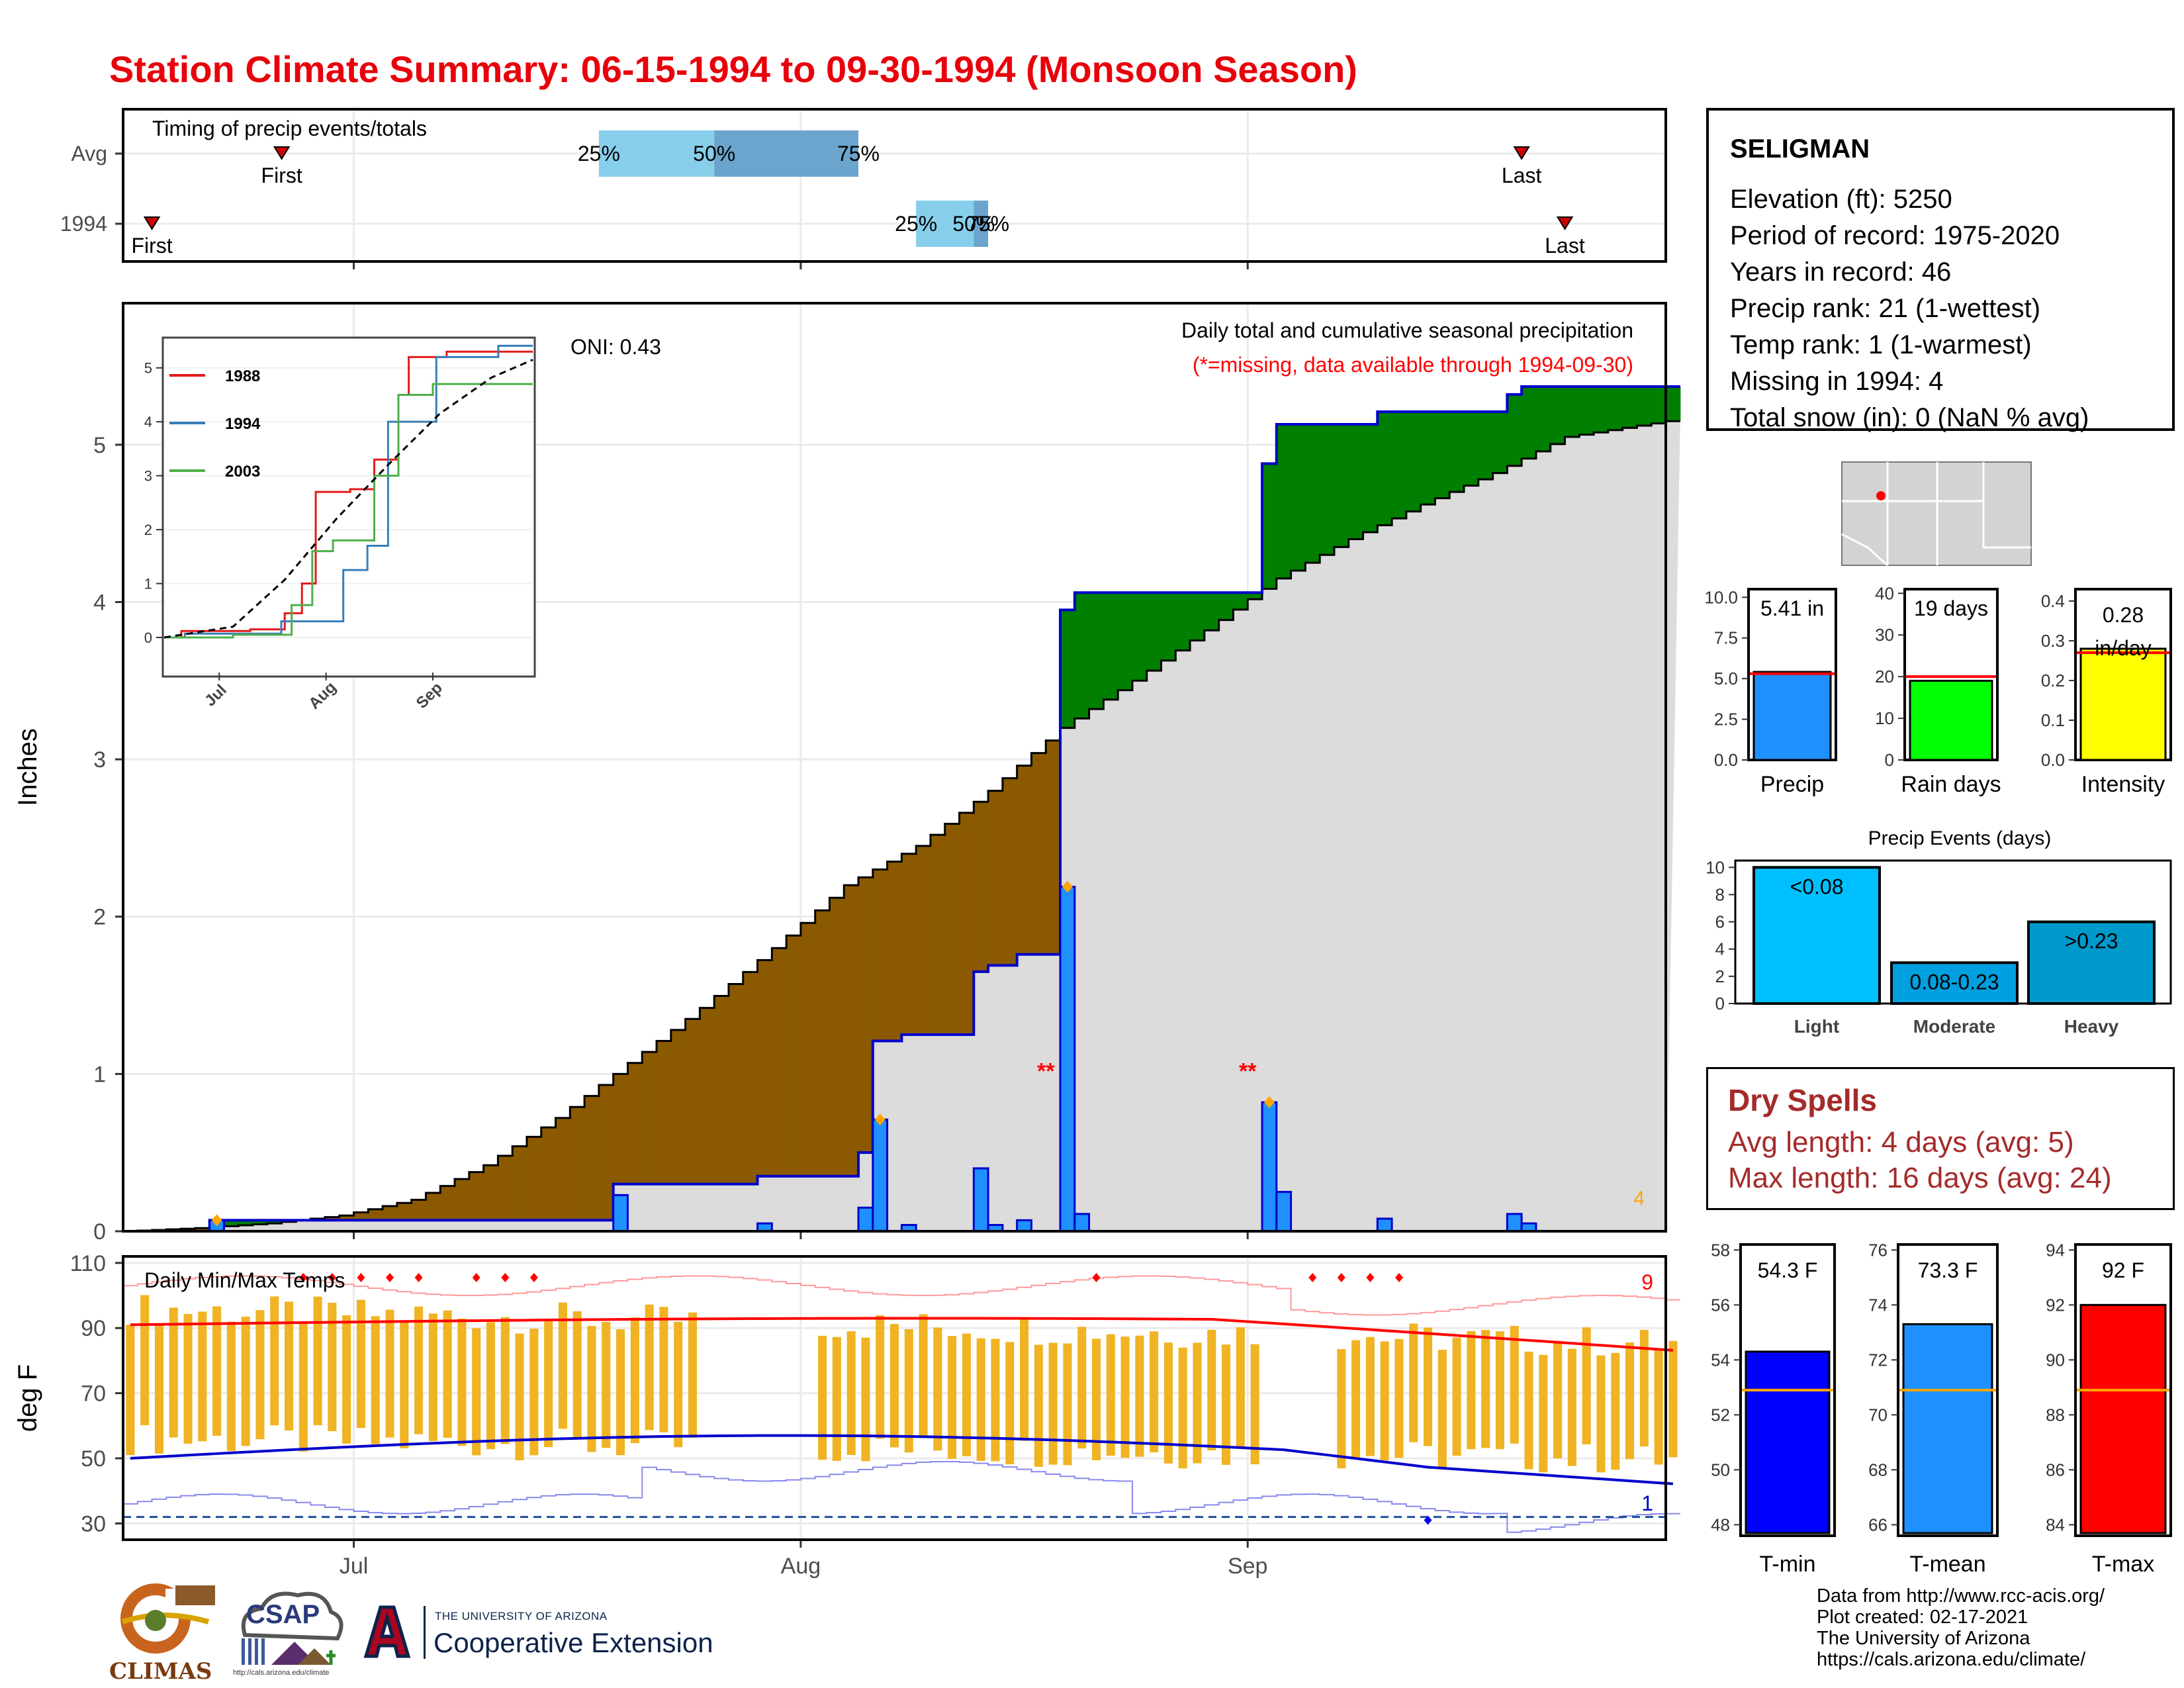 Image resolution: width=2184 pixels, height=1688 pixels. Describe the element at coordinates (1720, 1360) in the screenshot. I see `temp-summary-y-tick-label: 54` at that location.